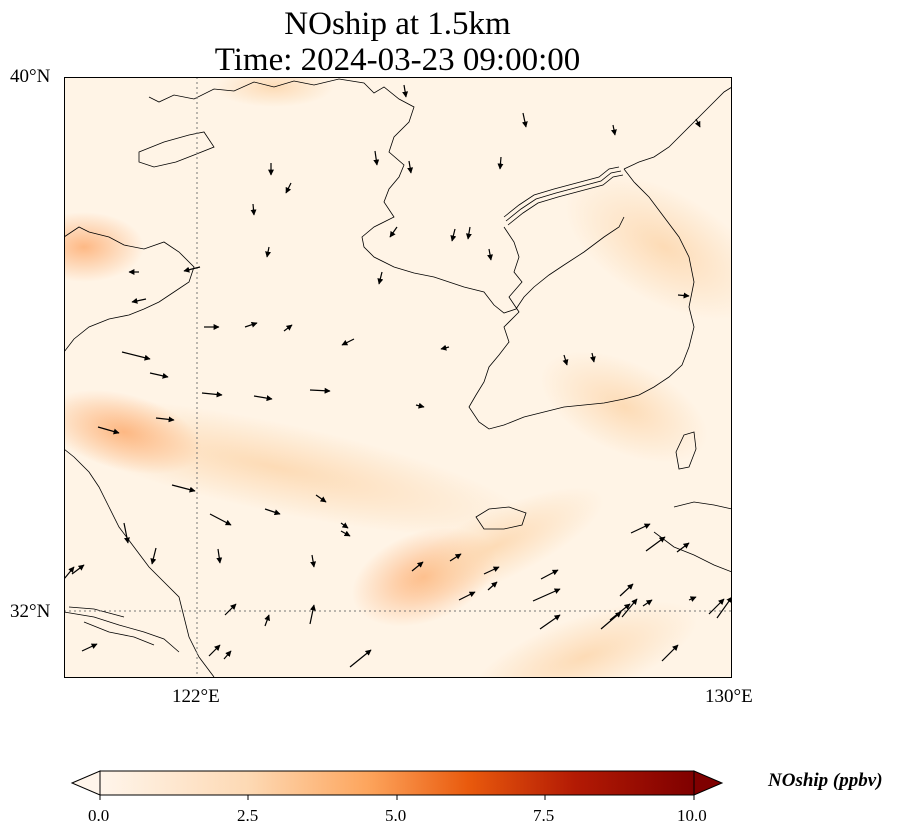 This screenshot has width=904, height=836. What do you see at coordinates (825, 780) in the screenshot?
I see `colorbar-label: NOship (ppbv)` at bounding box center [825, 780].